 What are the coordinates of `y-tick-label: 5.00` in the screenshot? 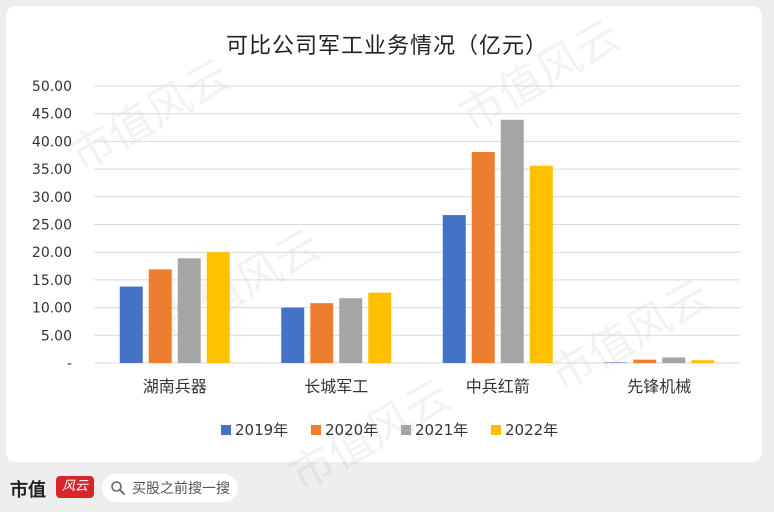 It's located at (56, 336).